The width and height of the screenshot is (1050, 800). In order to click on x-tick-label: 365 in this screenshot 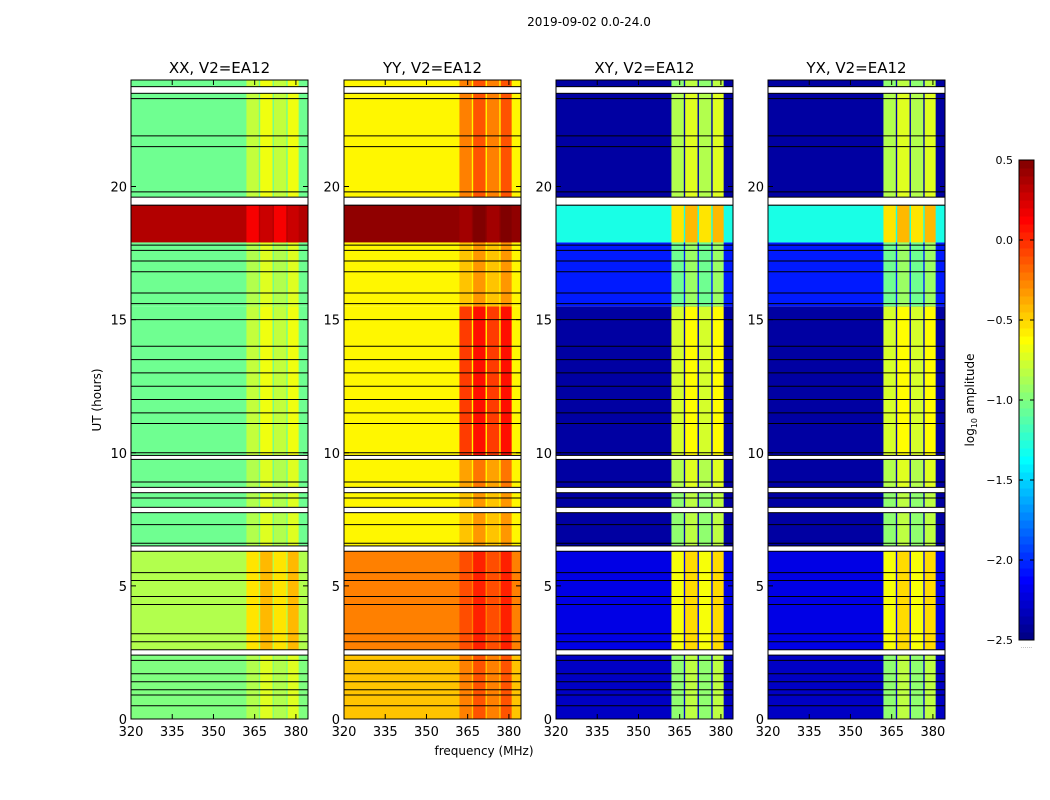, I will do `click(891, 732)`.